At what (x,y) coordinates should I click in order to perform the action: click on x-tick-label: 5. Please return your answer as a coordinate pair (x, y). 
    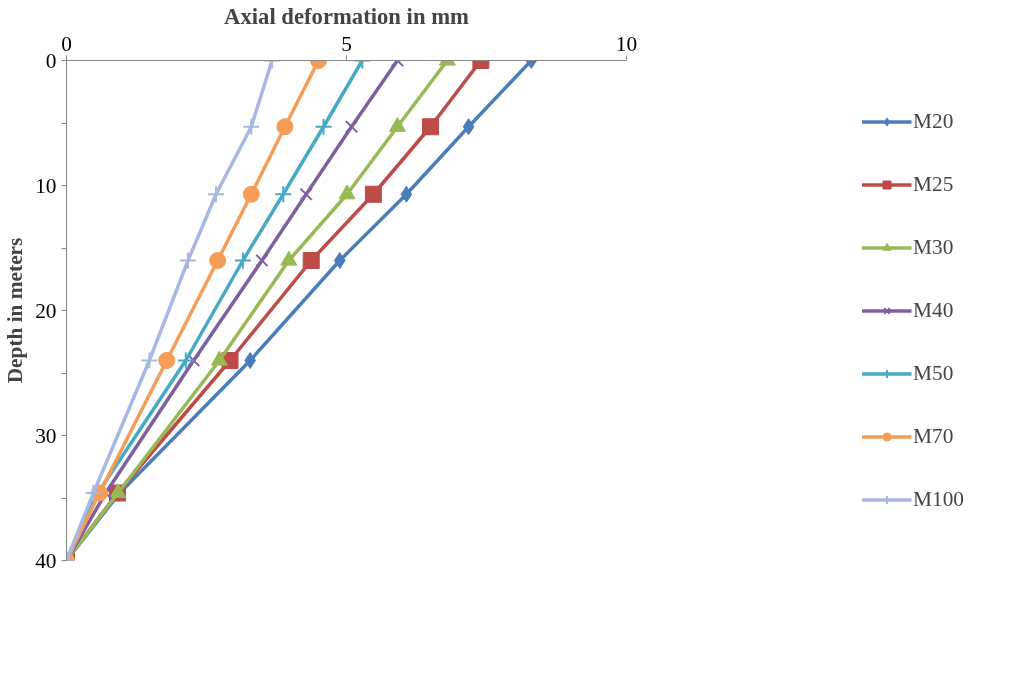
    Looking at the image, I should click on (346, 43).